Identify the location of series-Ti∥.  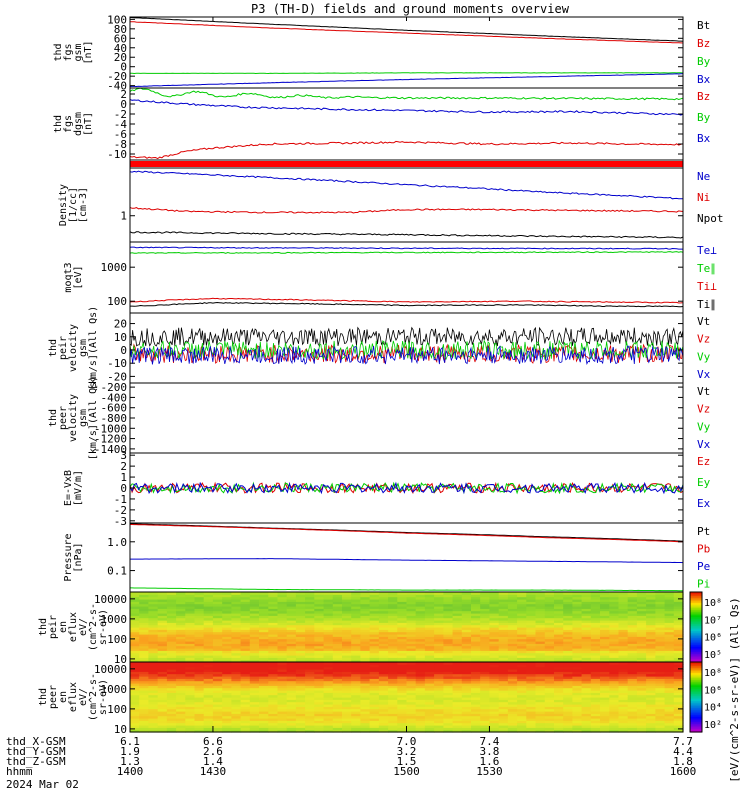
(407, 304).